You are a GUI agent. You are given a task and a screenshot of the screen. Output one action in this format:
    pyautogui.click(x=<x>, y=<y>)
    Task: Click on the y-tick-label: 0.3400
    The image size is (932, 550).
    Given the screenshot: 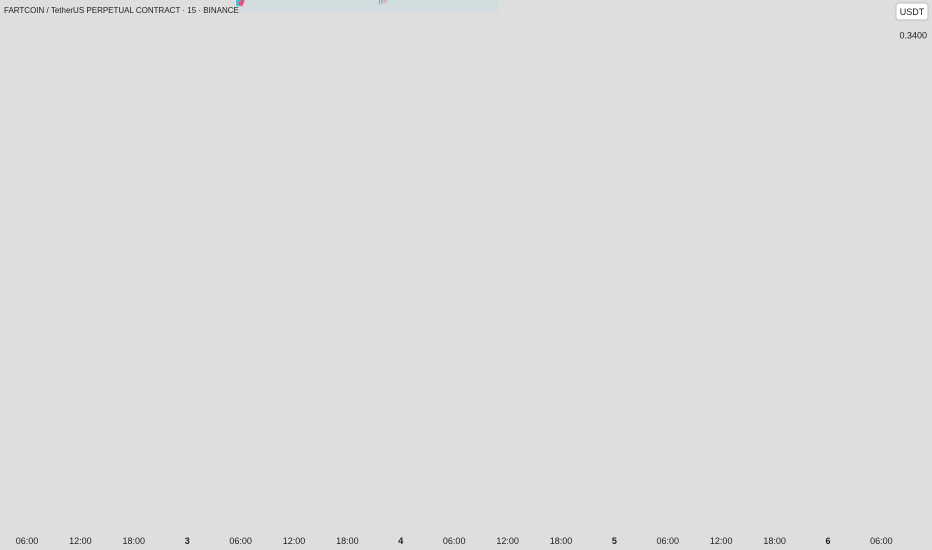 What is the action you would take?
    pyautogui.click(x=913, y=36)
    